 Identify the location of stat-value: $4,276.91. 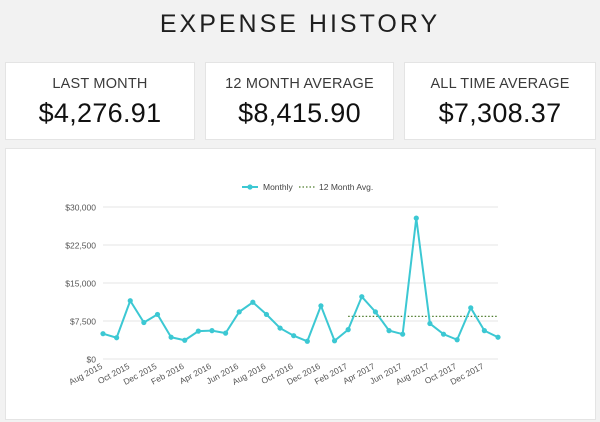
(100, 113).